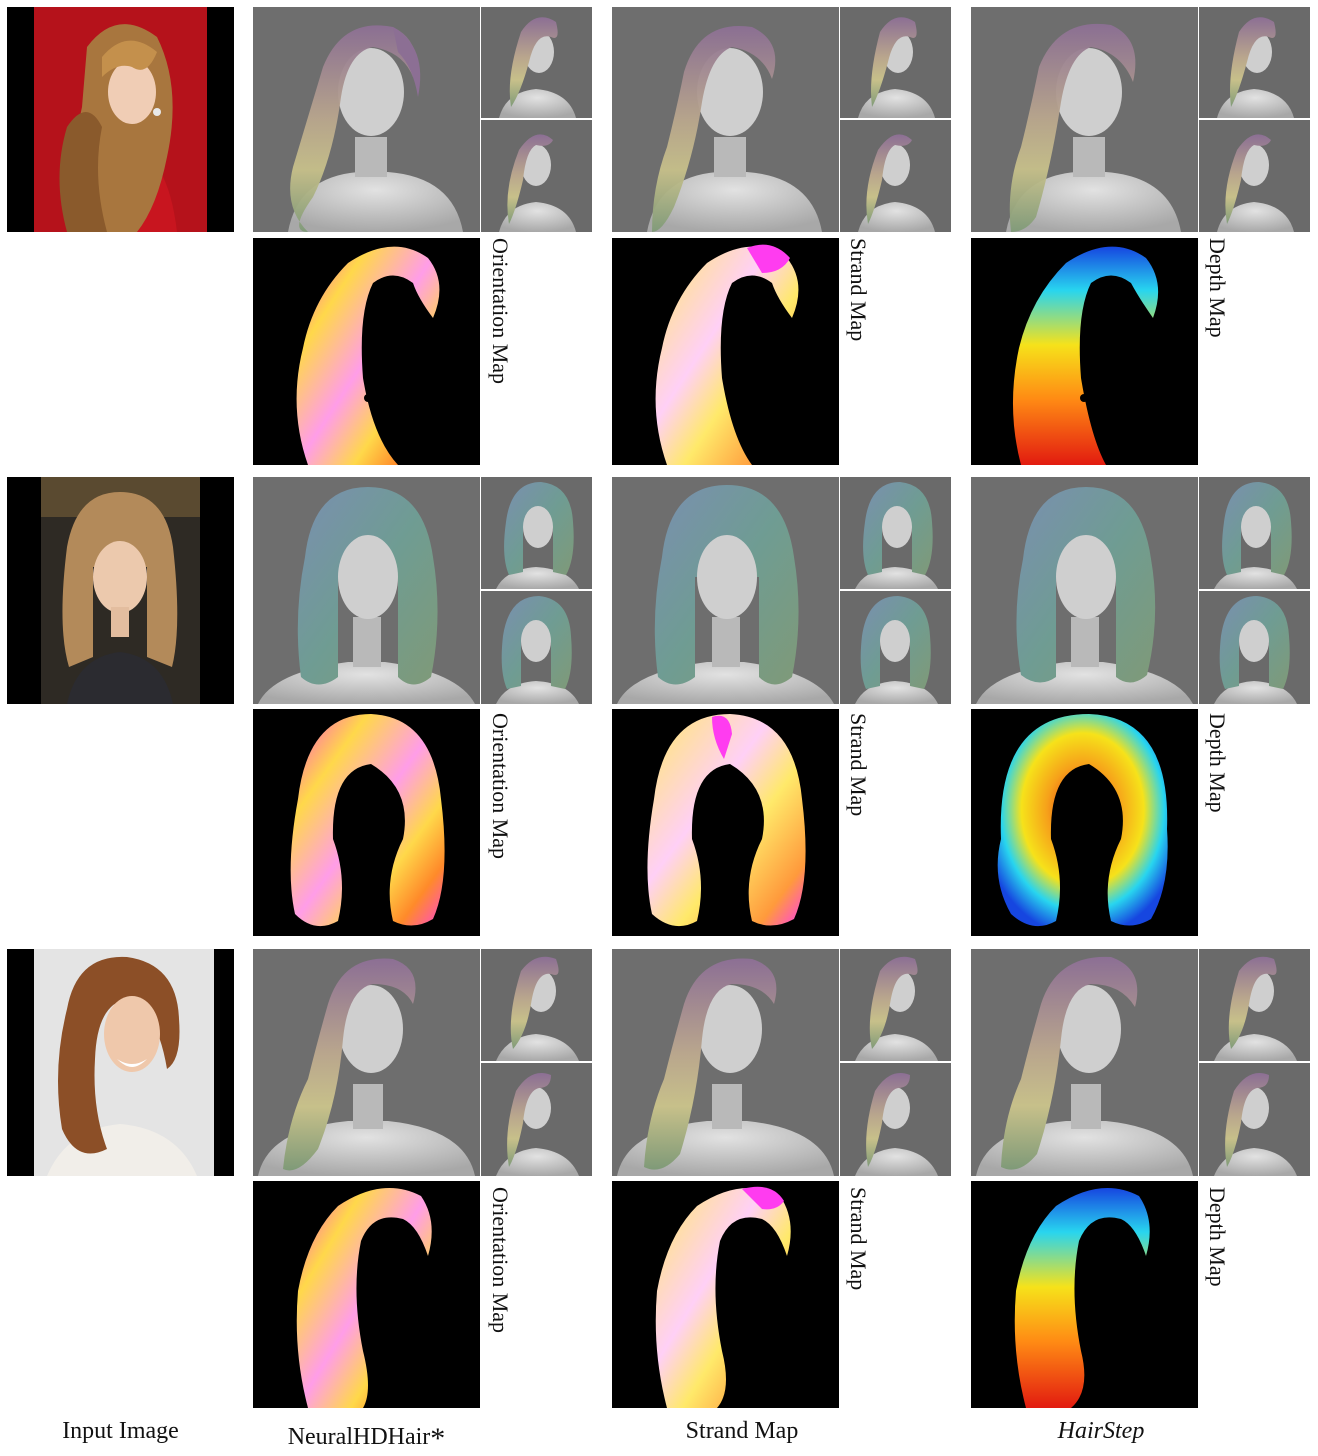  I want to click on strand-render-thumb-2b, so click(895, 647).